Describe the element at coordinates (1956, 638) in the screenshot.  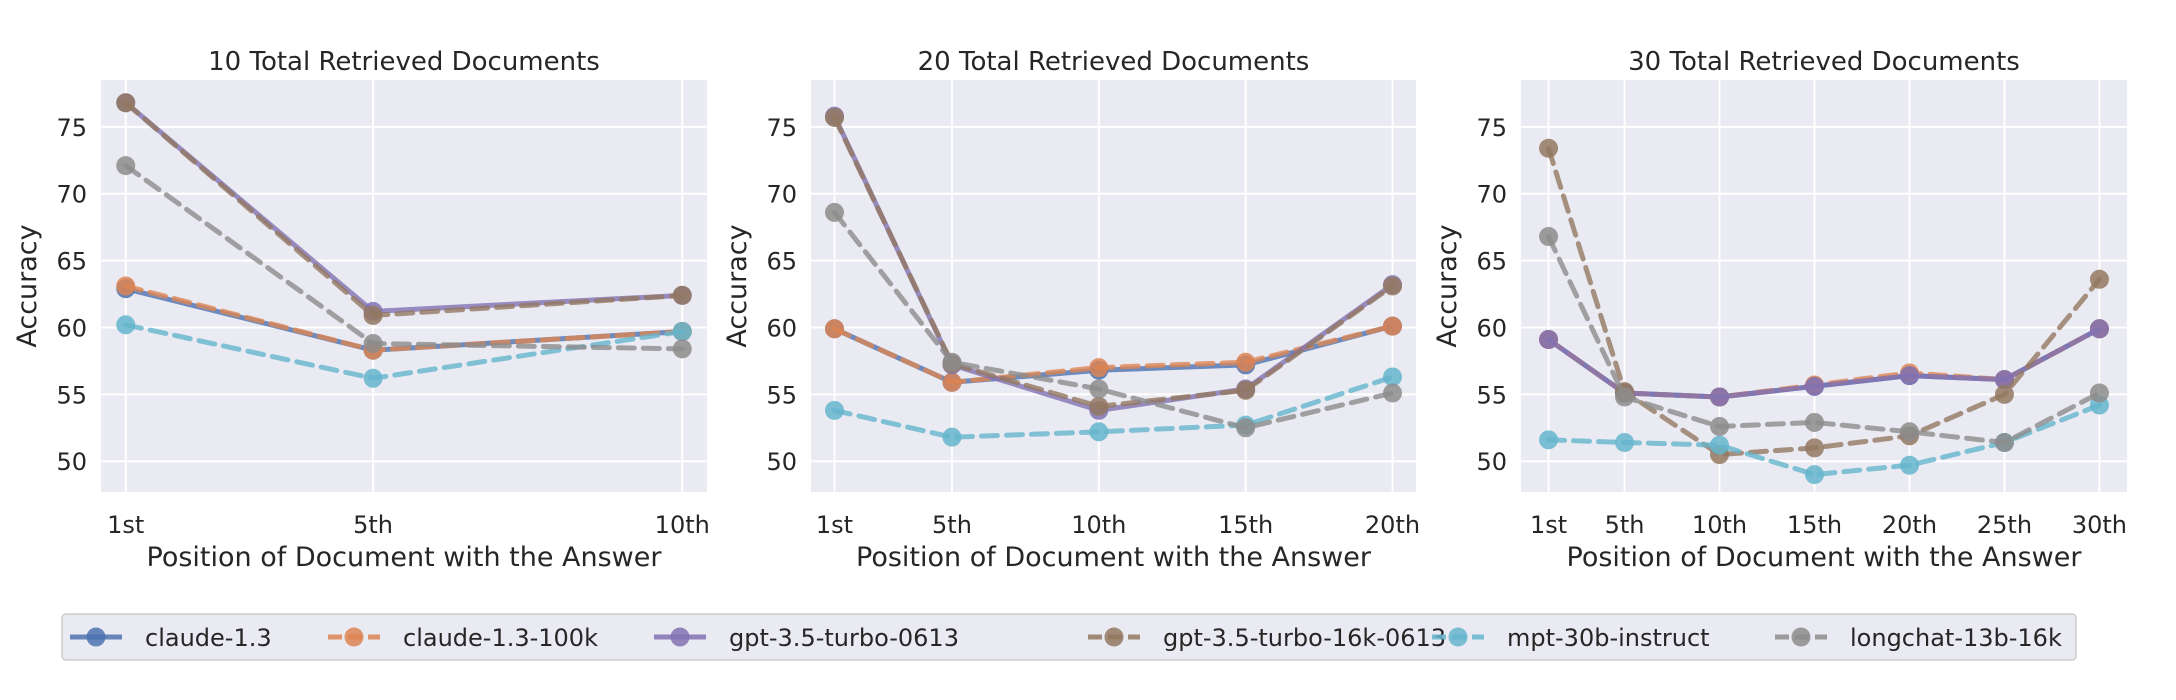
I see `legend-label: longchat-13b-16k` at that location.